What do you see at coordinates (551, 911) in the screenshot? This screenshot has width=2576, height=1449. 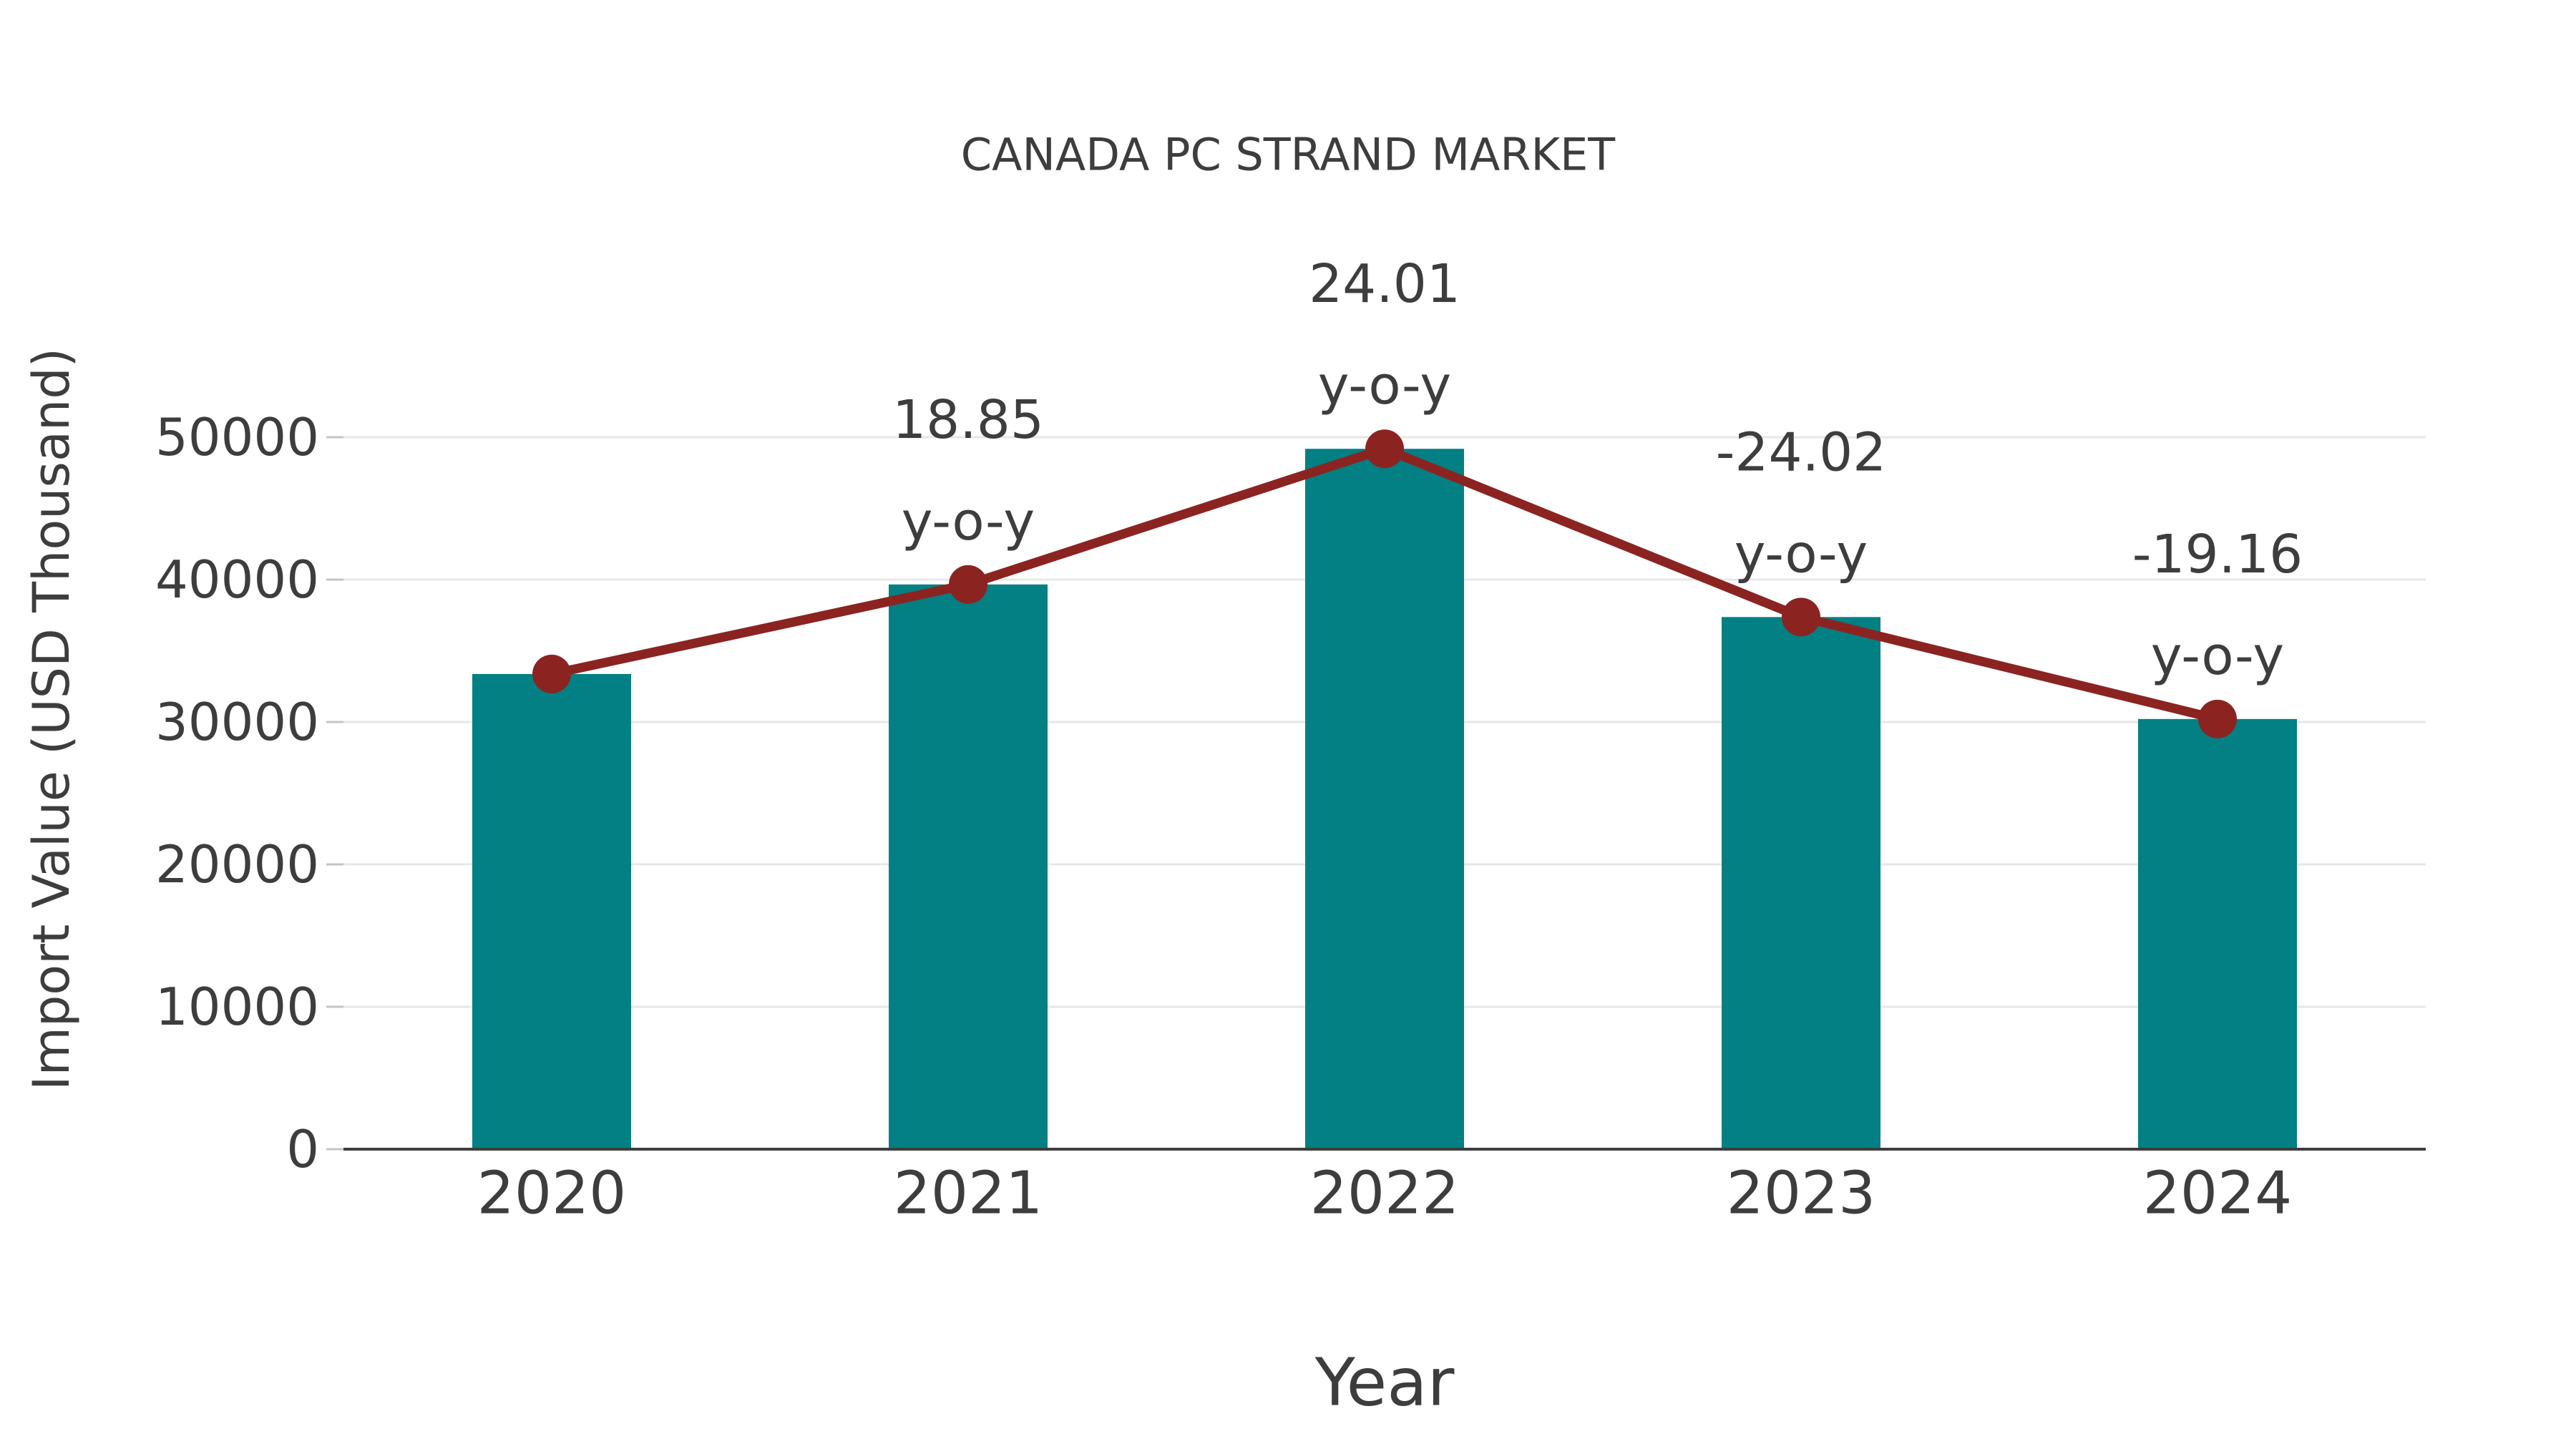 I see `bar-2020` at bounding box center [551, 911].